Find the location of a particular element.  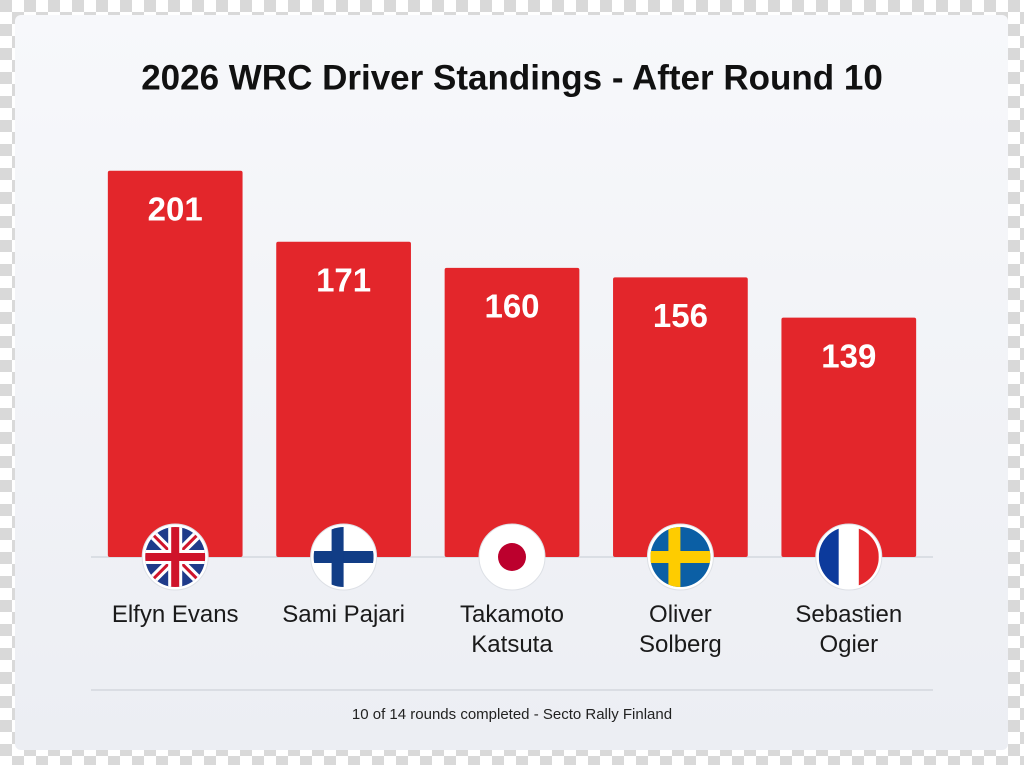

flag-sun is located at coordinates (512, 557).